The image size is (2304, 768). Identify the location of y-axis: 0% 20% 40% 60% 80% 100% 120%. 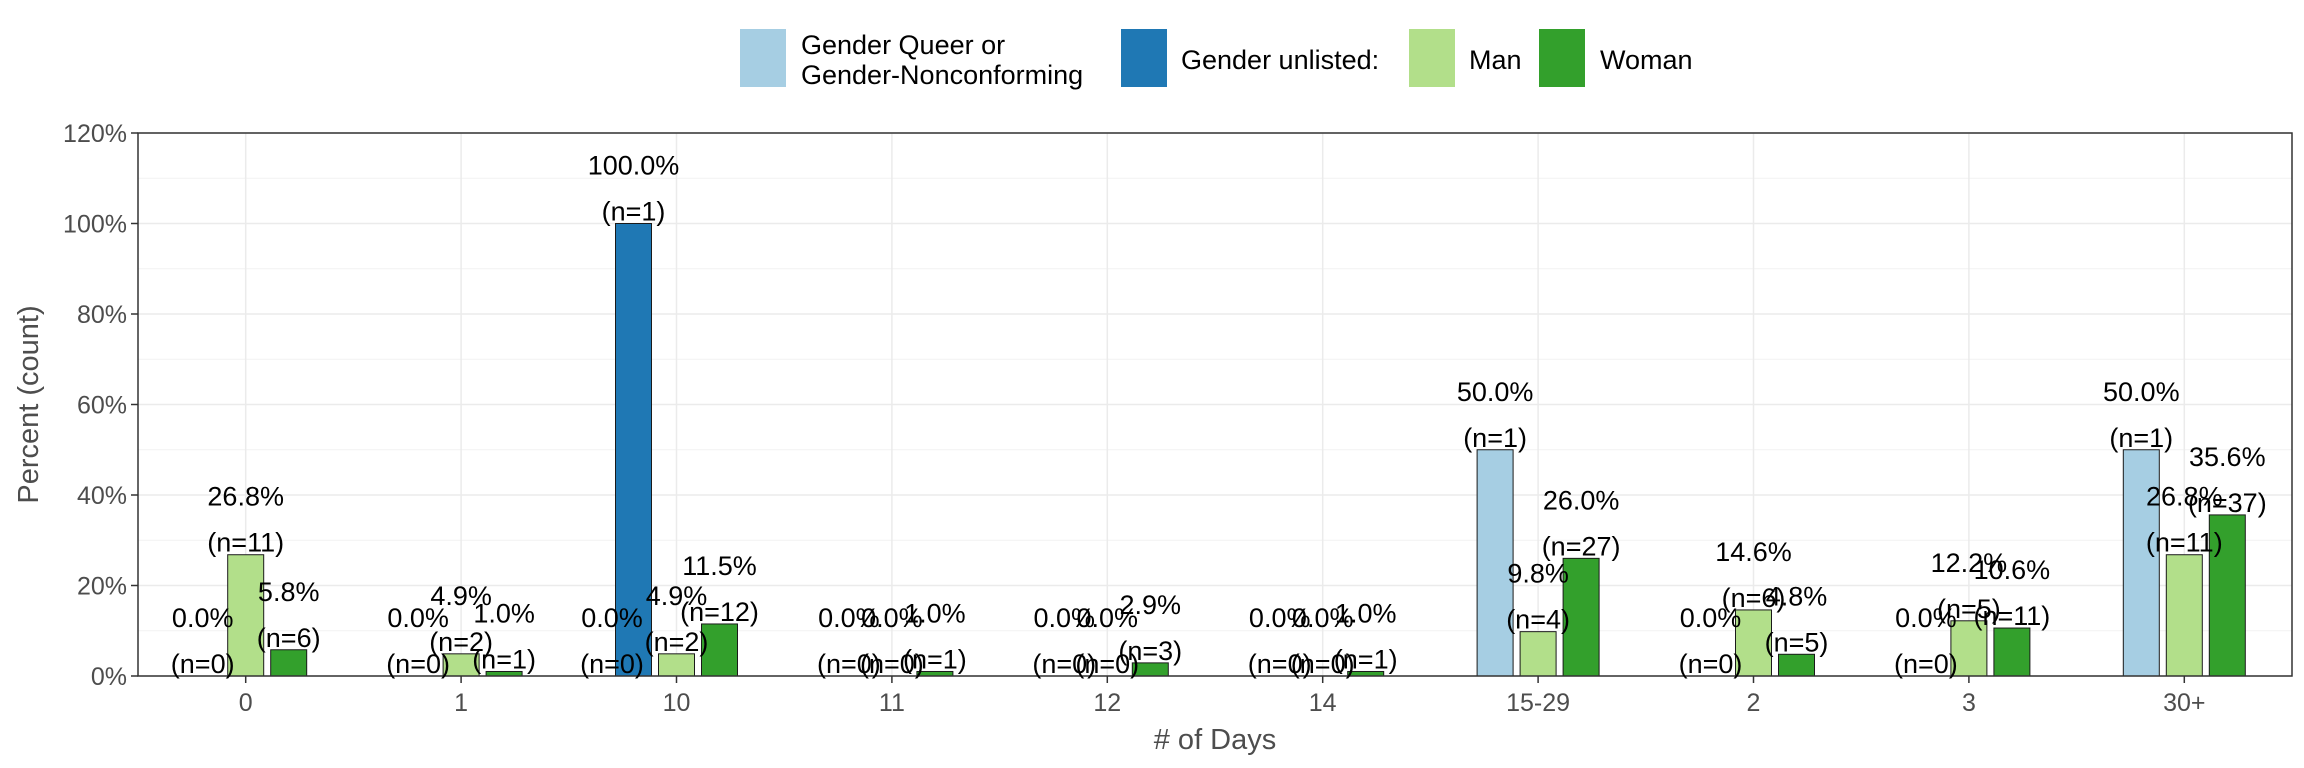
(100, 405).